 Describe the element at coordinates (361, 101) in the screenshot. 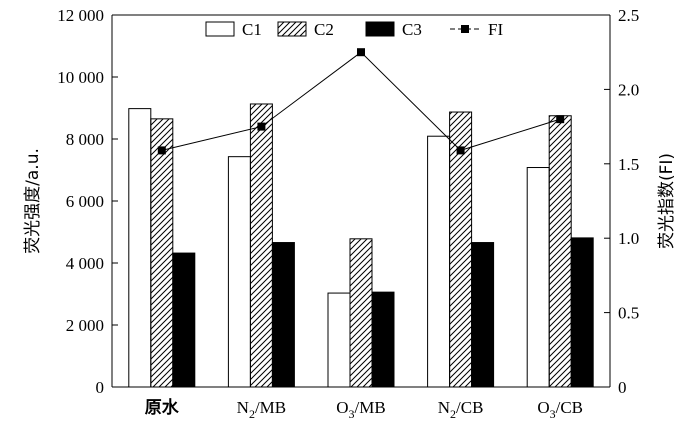

I see `fi-line` at that location.